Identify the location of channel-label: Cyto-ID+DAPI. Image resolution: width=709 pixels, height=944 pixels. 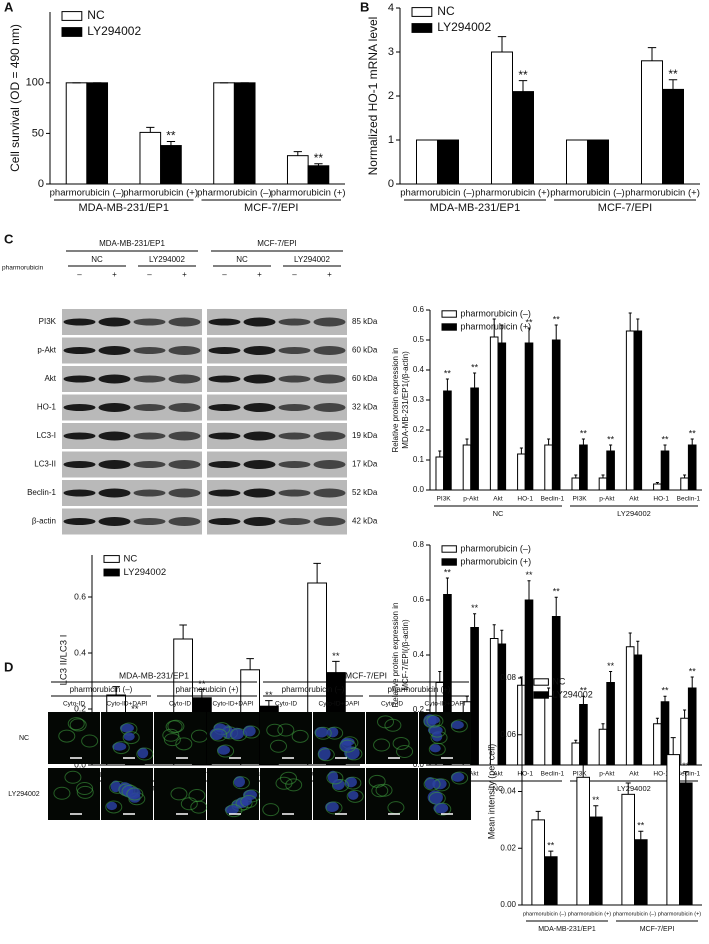
(233, 704).